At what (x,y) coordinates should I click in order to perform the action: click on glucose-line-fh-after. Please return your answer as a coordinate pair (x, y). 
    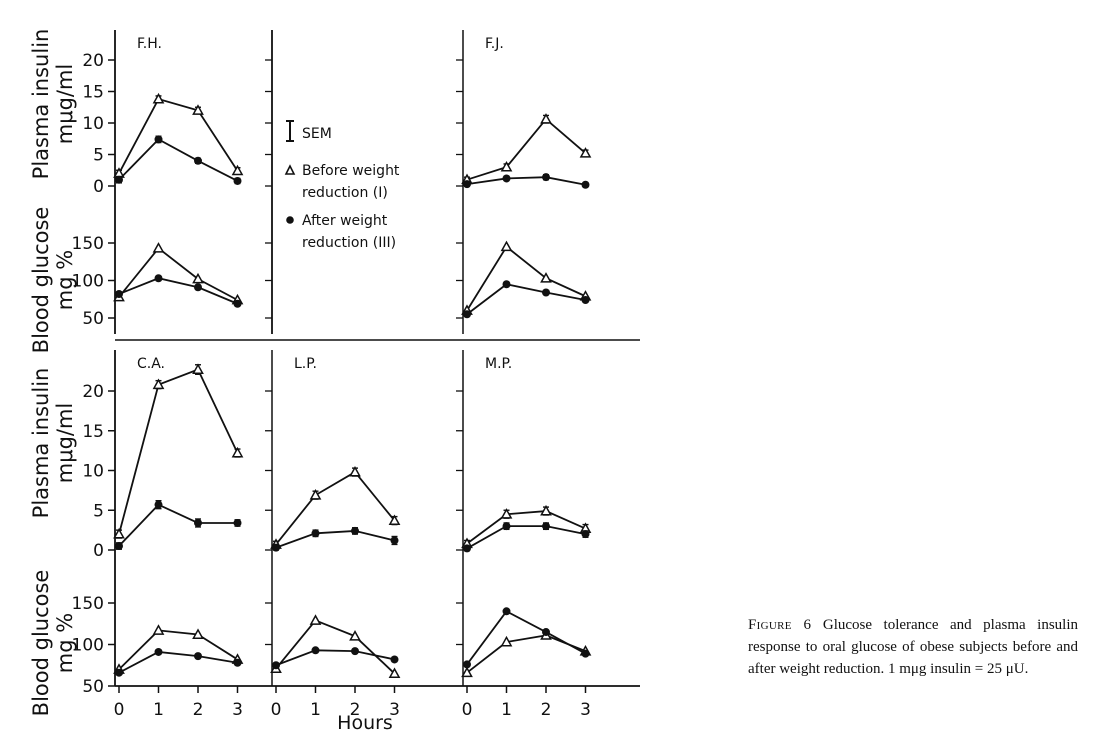
    Looking at the image, I should click on (178, 291).